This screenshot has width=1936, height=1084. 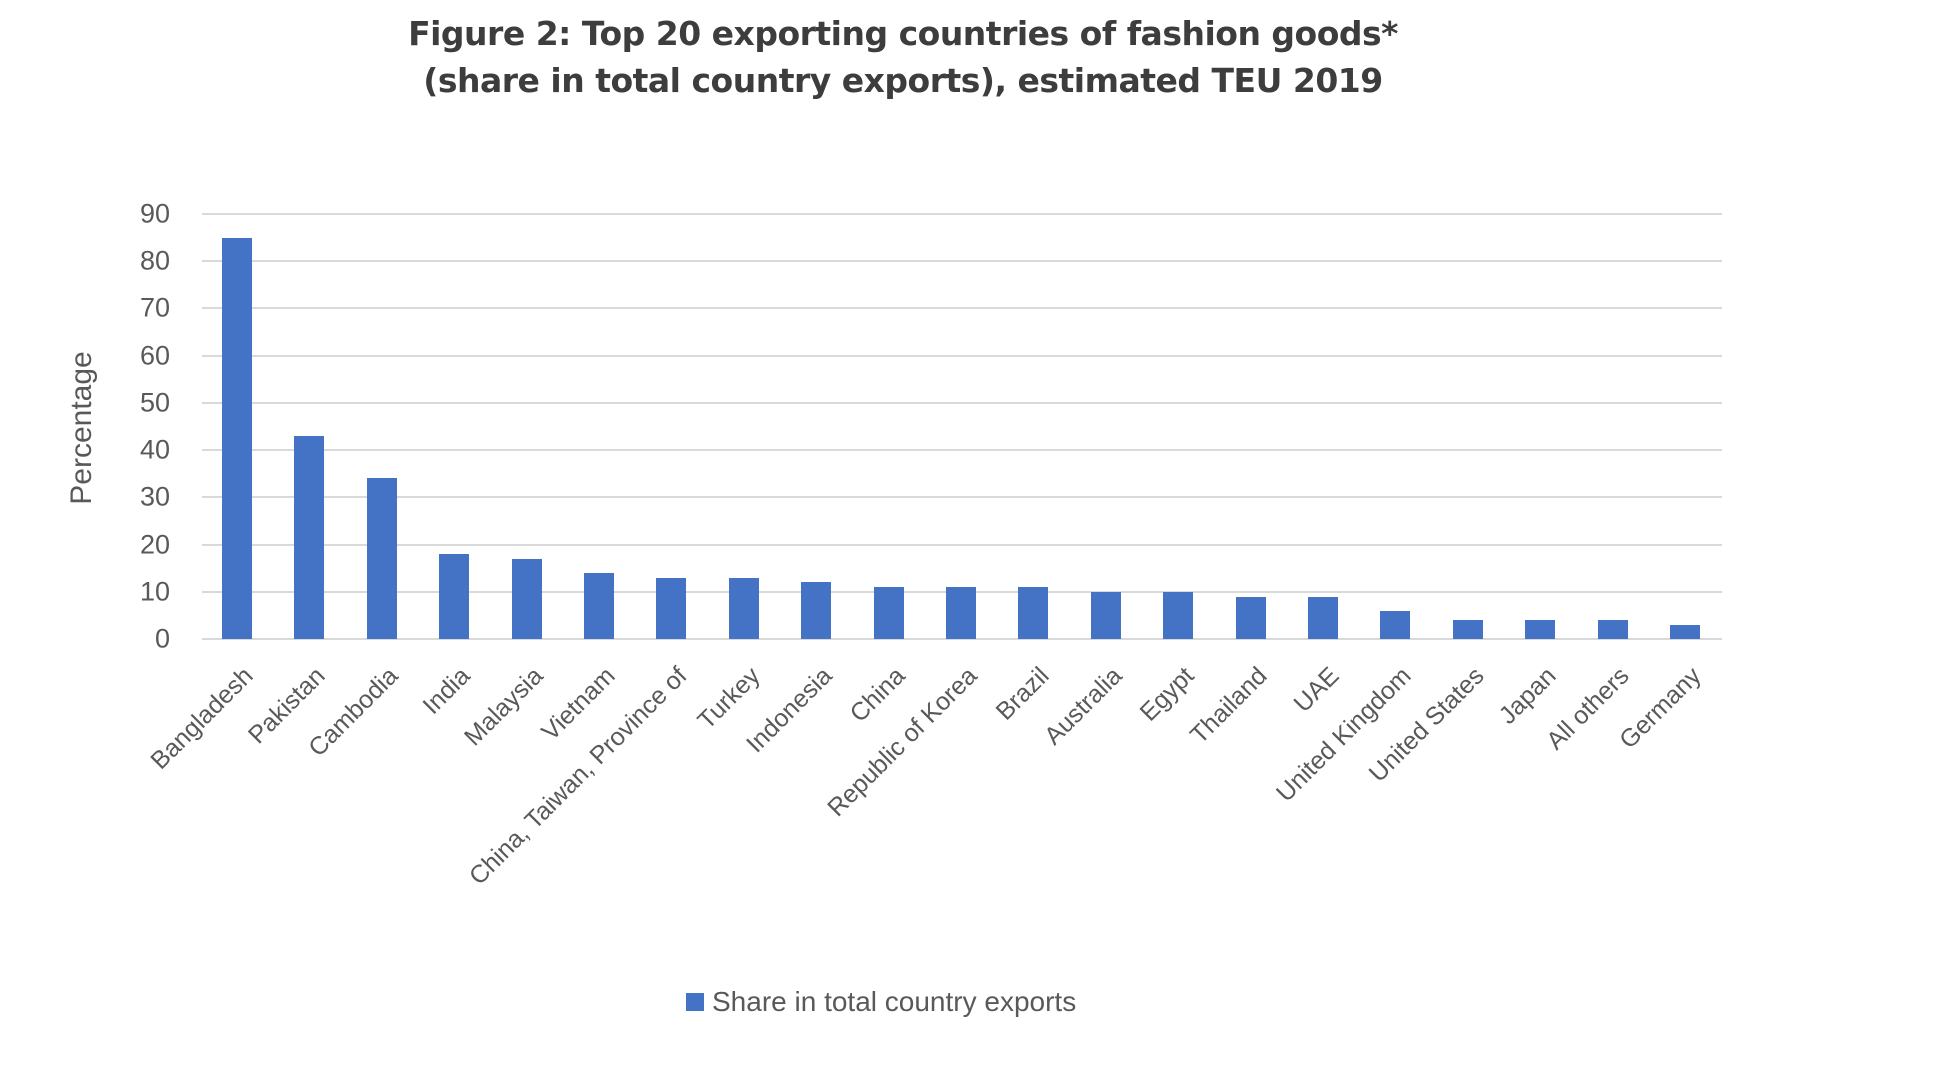 What do you see at coordinates (894, 1001) in the screenshot?
I see `legend-label: Share in total country exports` at bounding box center [894, 1001].